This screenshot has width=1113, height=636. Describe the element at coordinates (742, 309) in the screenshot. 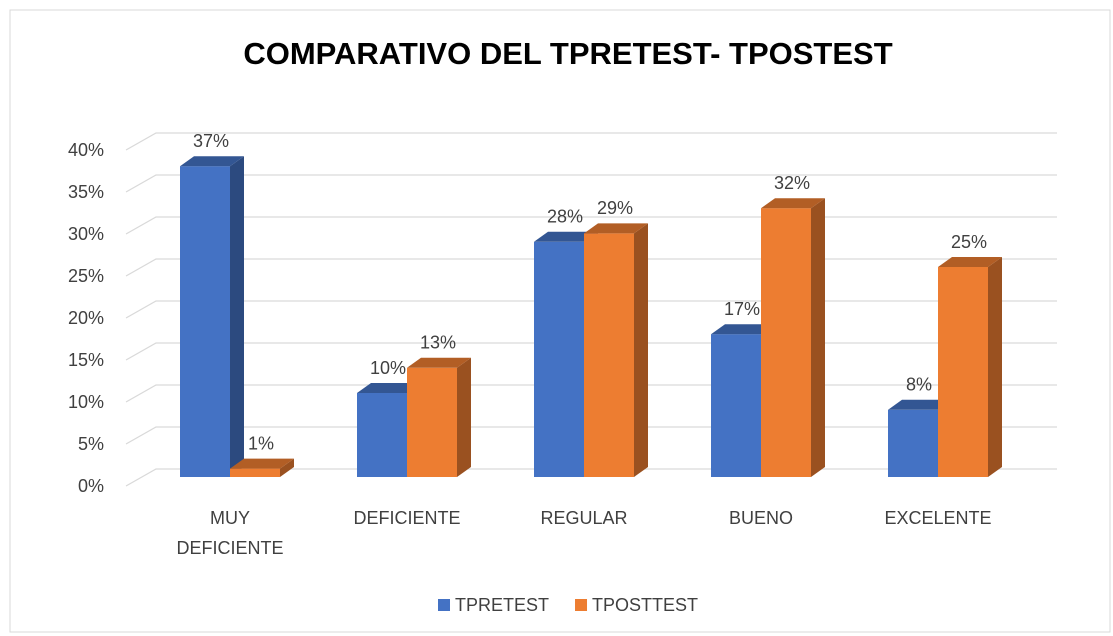

I see `data-label: 17%` at that location.